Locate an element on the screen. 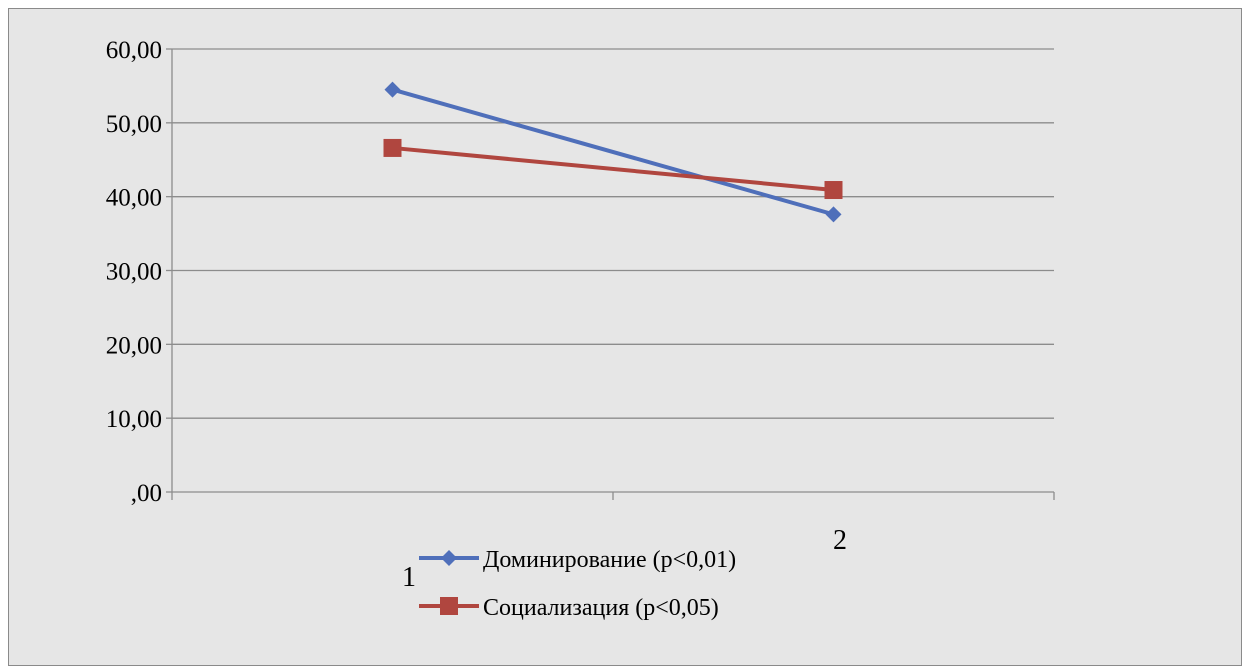 The image size is (1247, 669). legend-entry: Социализация (p<0,05) is located at coordinates (569, 608).